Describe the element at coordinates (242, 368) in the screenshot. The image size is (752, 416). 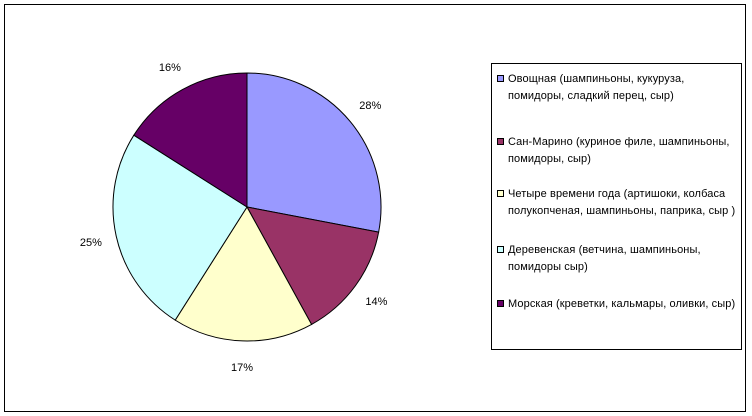
I see `slice-percent-label: 17%` at that location.